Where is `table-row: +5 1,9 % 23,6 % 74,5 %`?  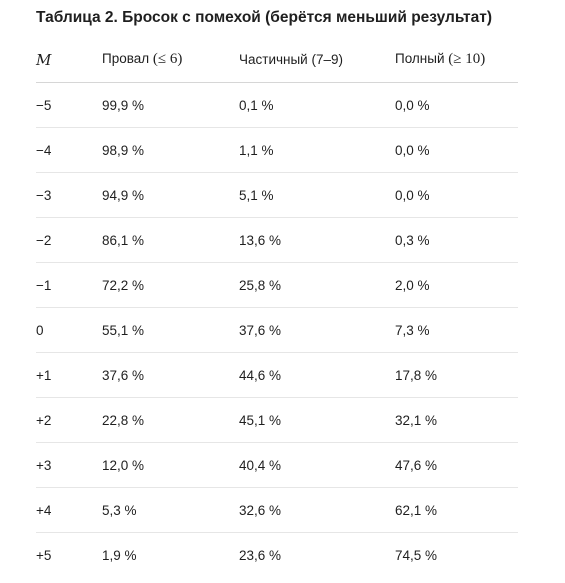
table-row: +5 1,9 % 23,6 % 74,5 % is located at coordinates (277, 555).